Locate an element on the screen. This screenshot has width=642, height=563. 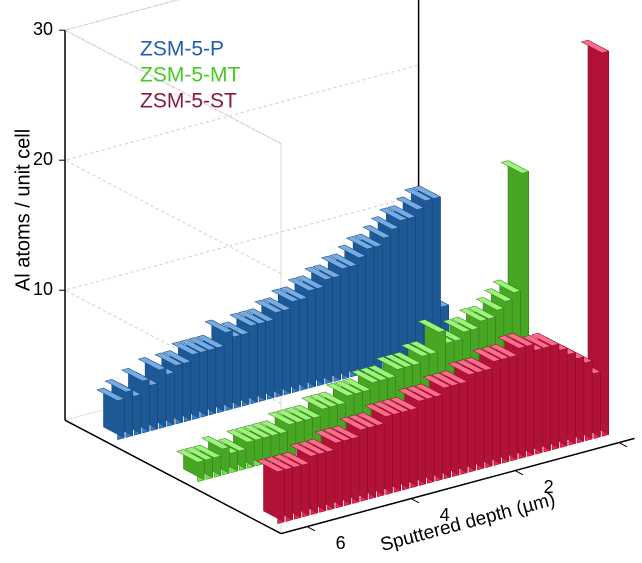
legend-entry: ZSM-5-MT is located at coordinates (190, 75).